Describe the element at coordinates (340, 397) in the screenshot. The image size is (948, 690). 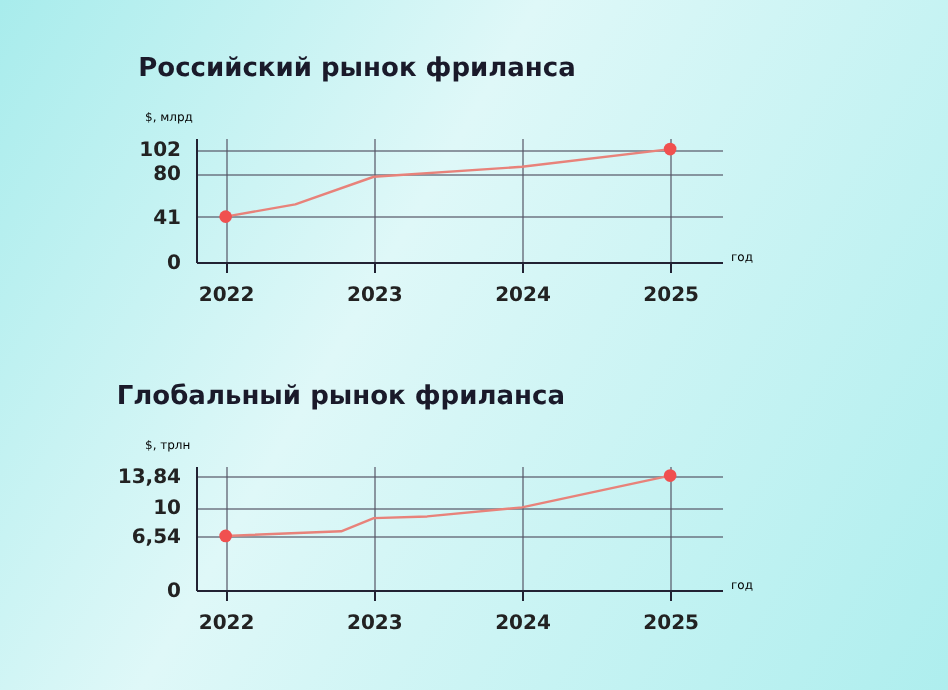
I see `chart-title: Глобальный рынок фриланса` at that location.